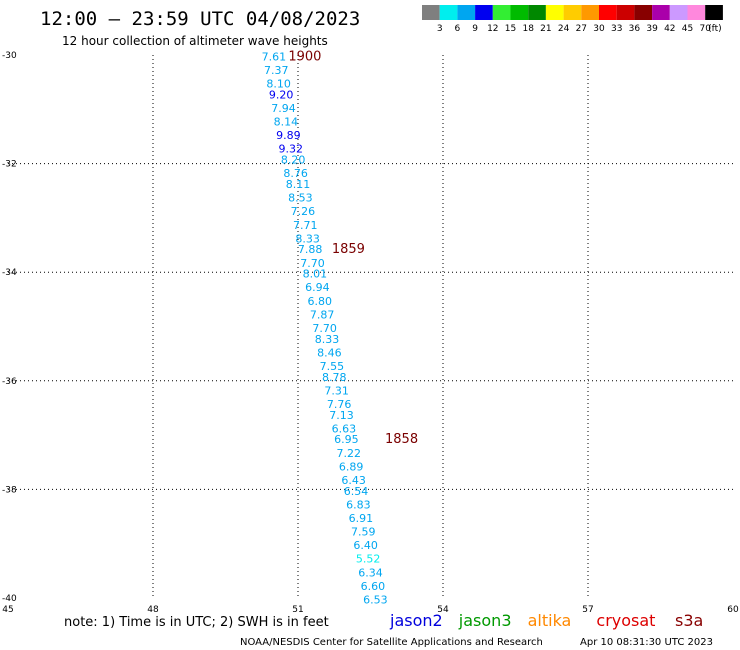  What do you see at coordinates (545, 29) in the screenshot?
I see `color-scale-label: 21` at bounding box center [545, 29].